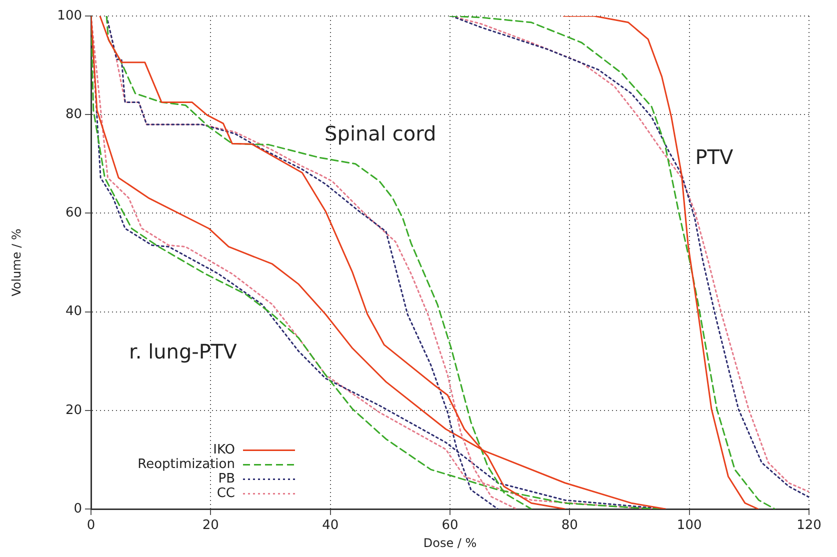 The image size is (837, 557). I want to click on x-tick-label: 100, so click(689, 526).